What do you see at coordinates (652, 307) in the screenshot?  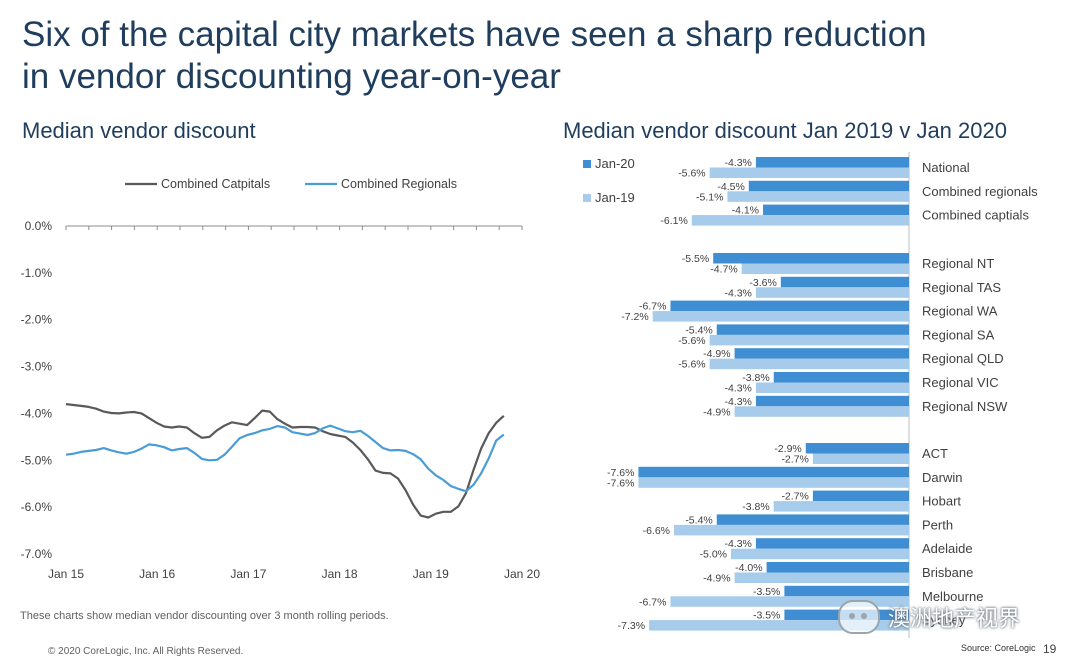 I see `bar-value-label-jan-20: -6.7%` at bounding box center [652, 307].